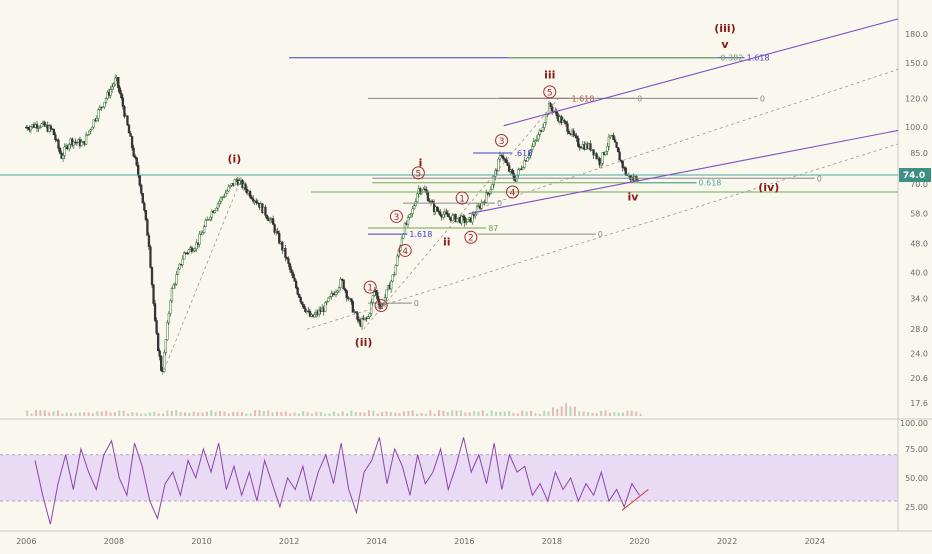 The image size is (932, 554). I want to click on wave-circle-number: 4, so click(405, 252).